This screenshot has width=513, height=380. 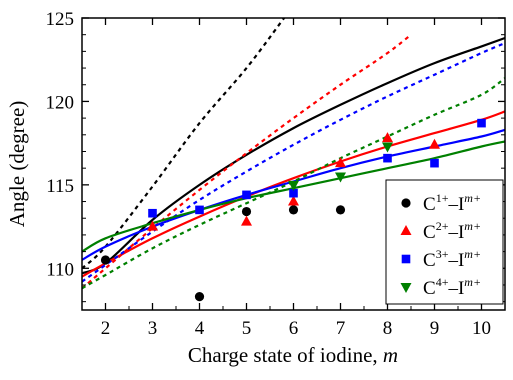 What do you see at coordinates (390, 355) in the screenshot?
I see `x-axis-title-variable: m` at bounding box center [390, 355].